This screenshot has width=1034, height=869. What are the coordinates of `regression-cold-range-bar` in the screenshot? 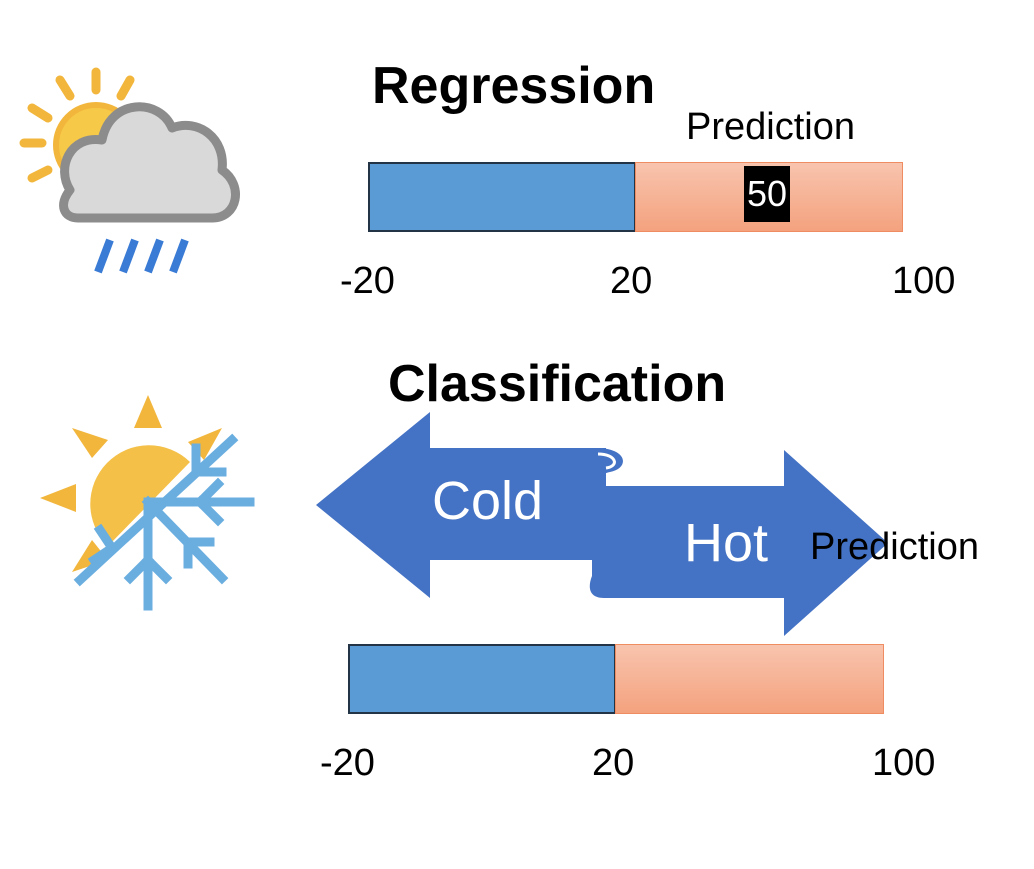 It's located at (502, 197).